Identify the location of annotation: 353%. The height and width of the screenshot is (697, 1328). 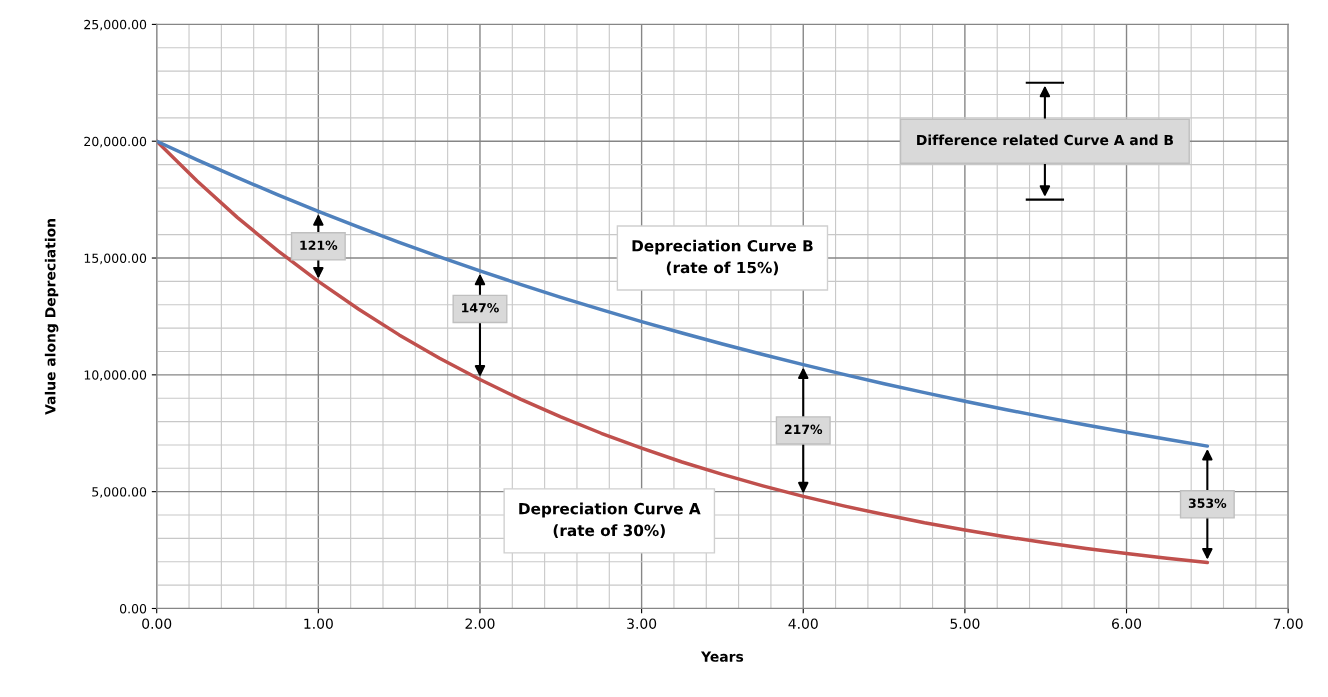
(1207, 503).